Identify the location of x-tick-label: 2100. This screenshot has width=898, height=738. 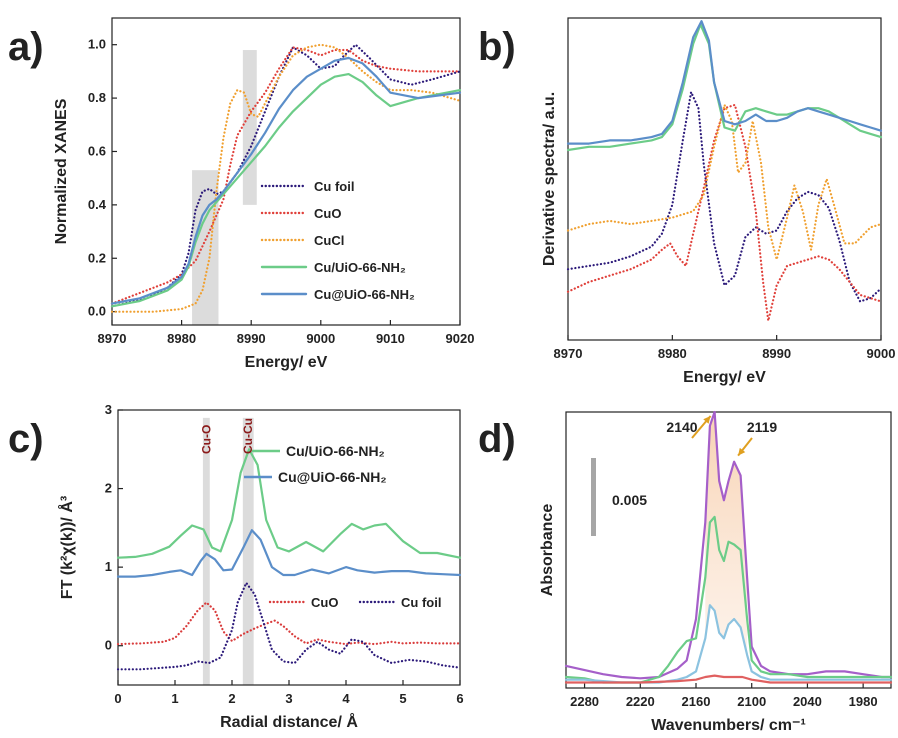
(751, 701).